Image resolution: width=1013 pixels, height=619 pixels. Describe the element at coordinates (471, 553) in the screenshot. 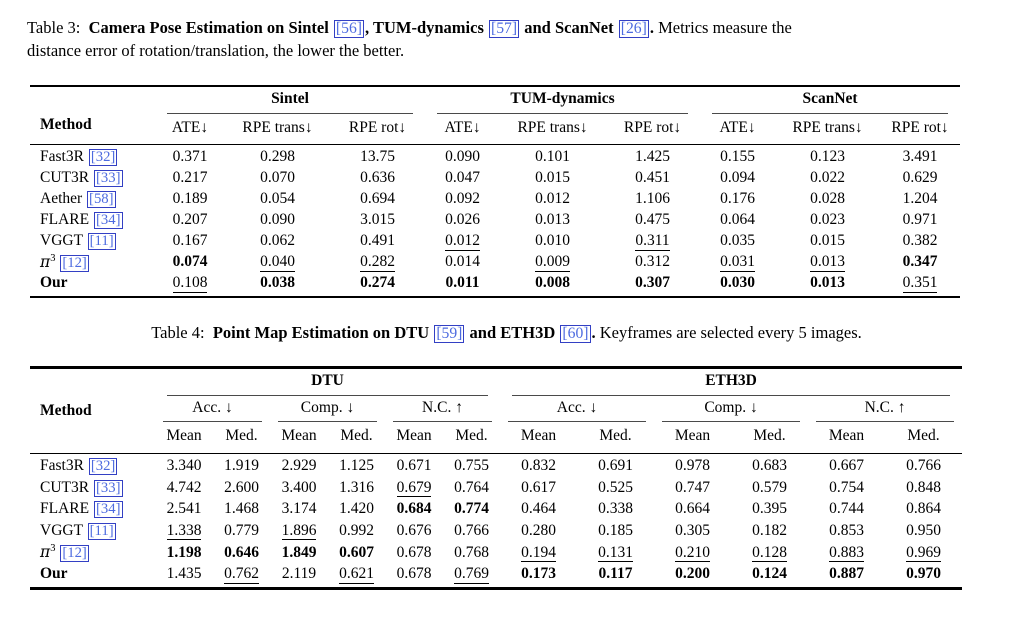

I see `value-cell: 0.768` at that location.